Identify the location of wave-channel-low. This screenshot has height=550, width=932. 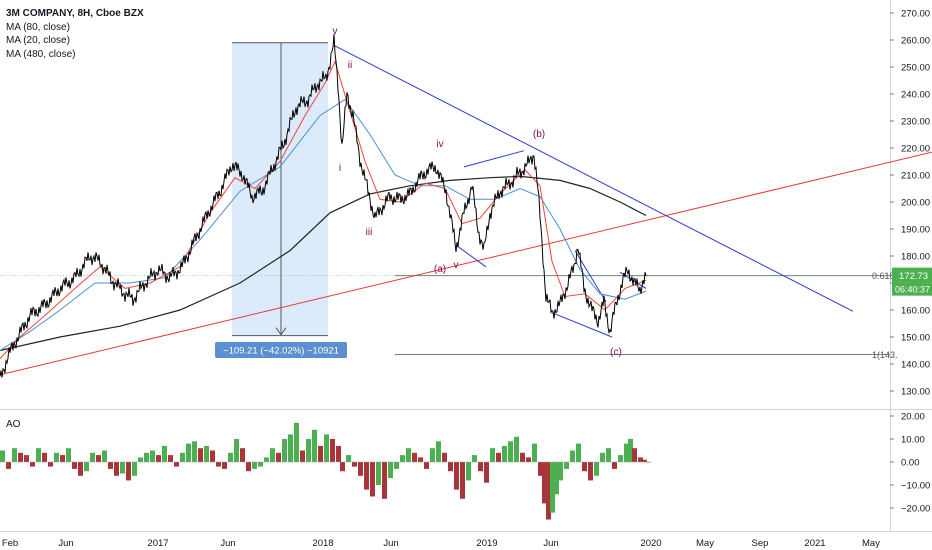
(471, 256).